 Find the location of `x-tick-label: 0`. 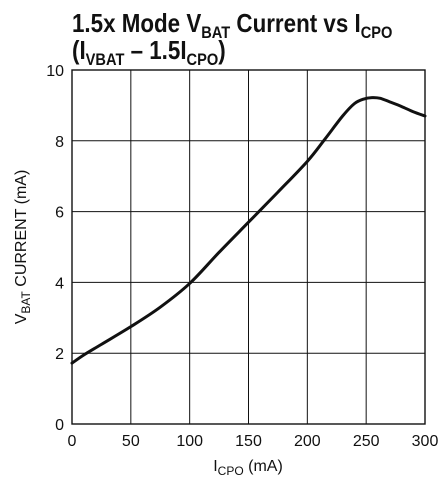

x-tick-label: 0 is located at coordinates (72, 441).